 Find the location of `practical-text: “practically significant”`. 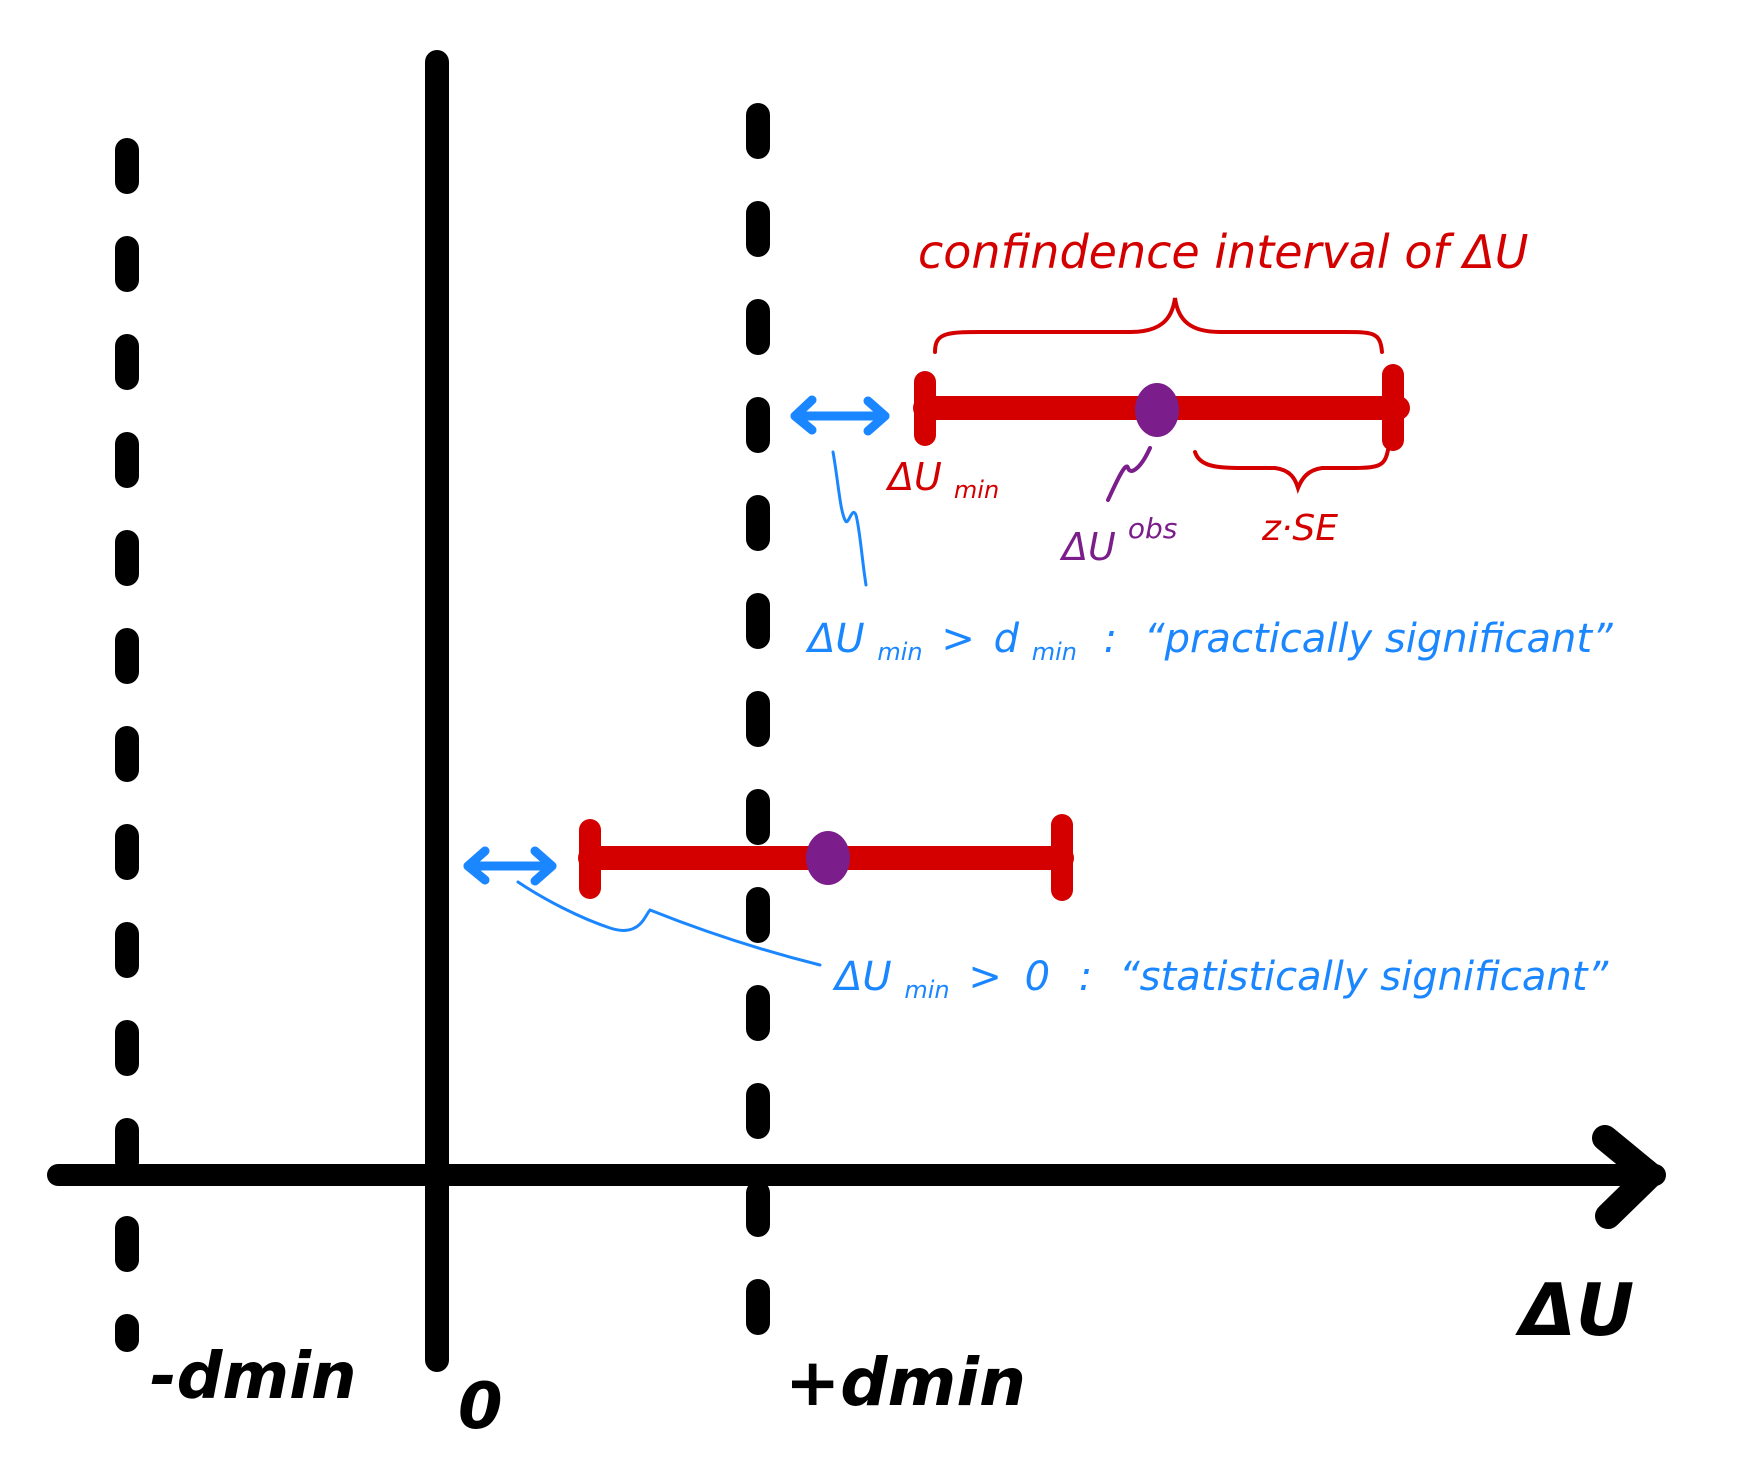

practical-text: “practically significant” is located at coordinates (1378, 639).